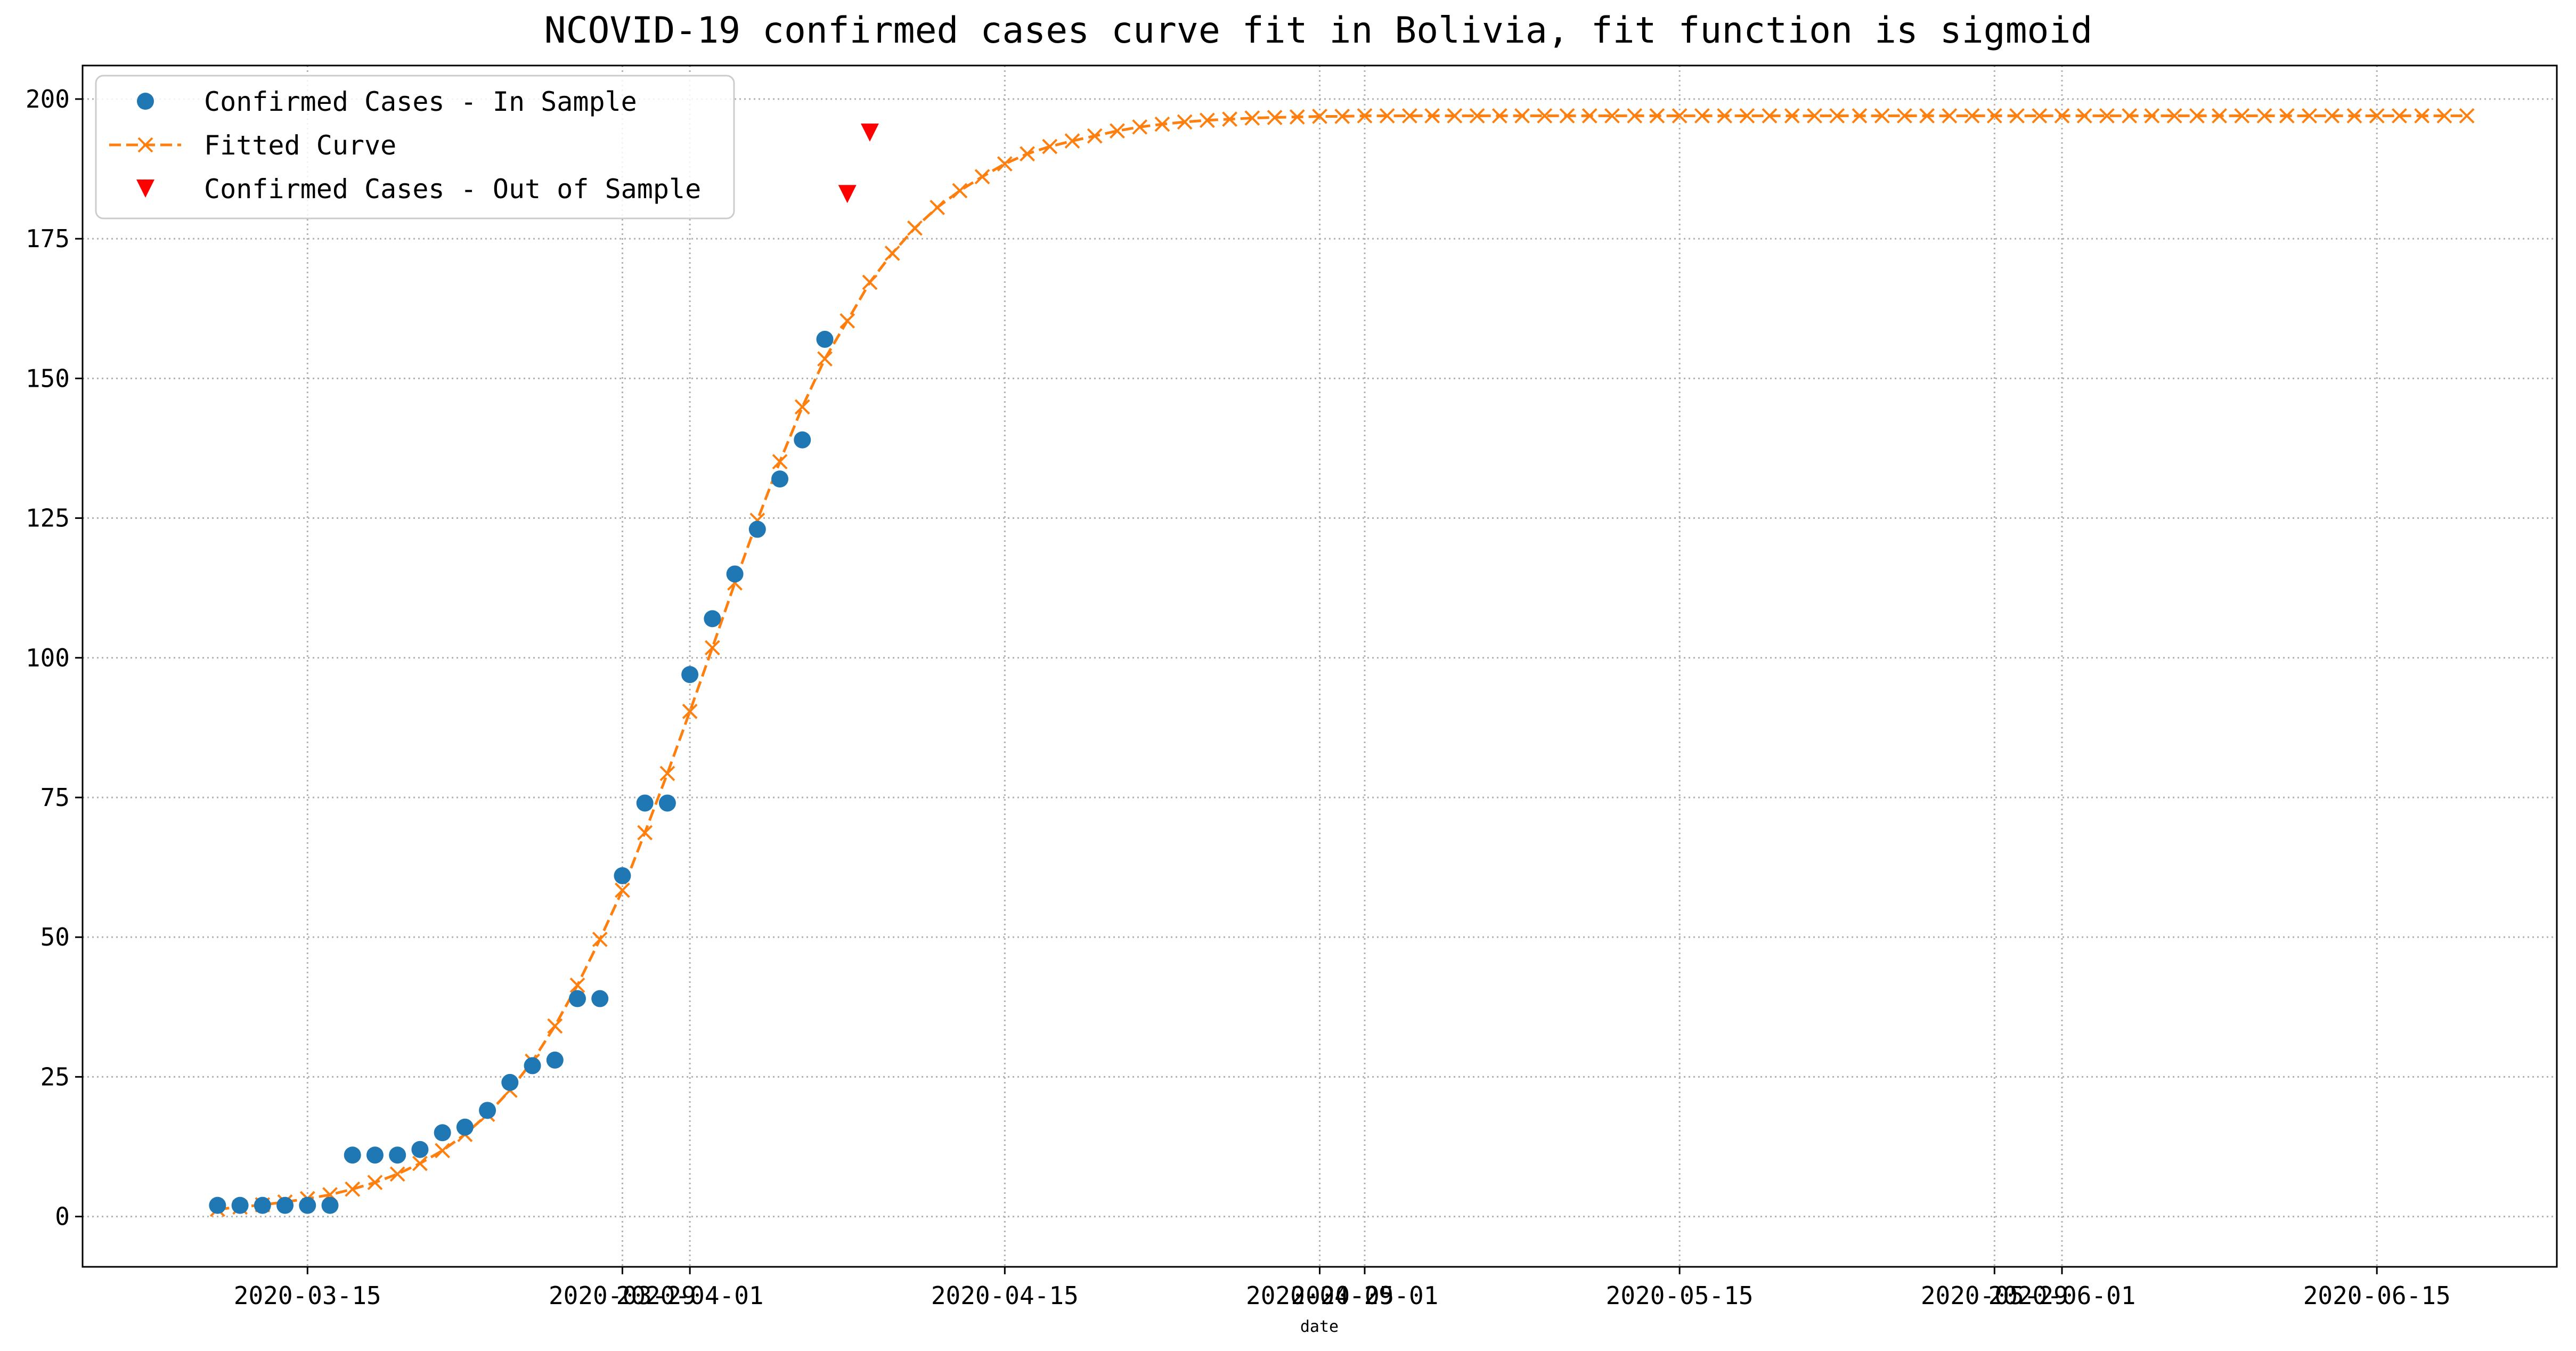 The height and width of the screenshot is (1351, 2576). Describe the element at coordinates (622, 1295) in the screenshot. I see `x-tick-label: 2020-03-29` at that location.